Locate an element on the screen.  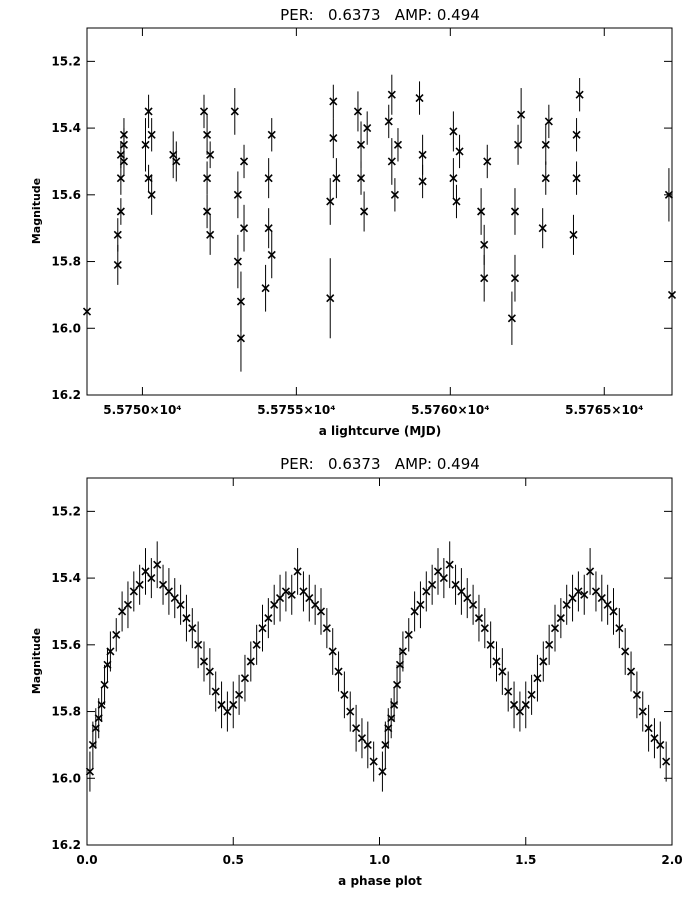
phase-y-tick-label: 15.2 is located at coordinates (66, 511).